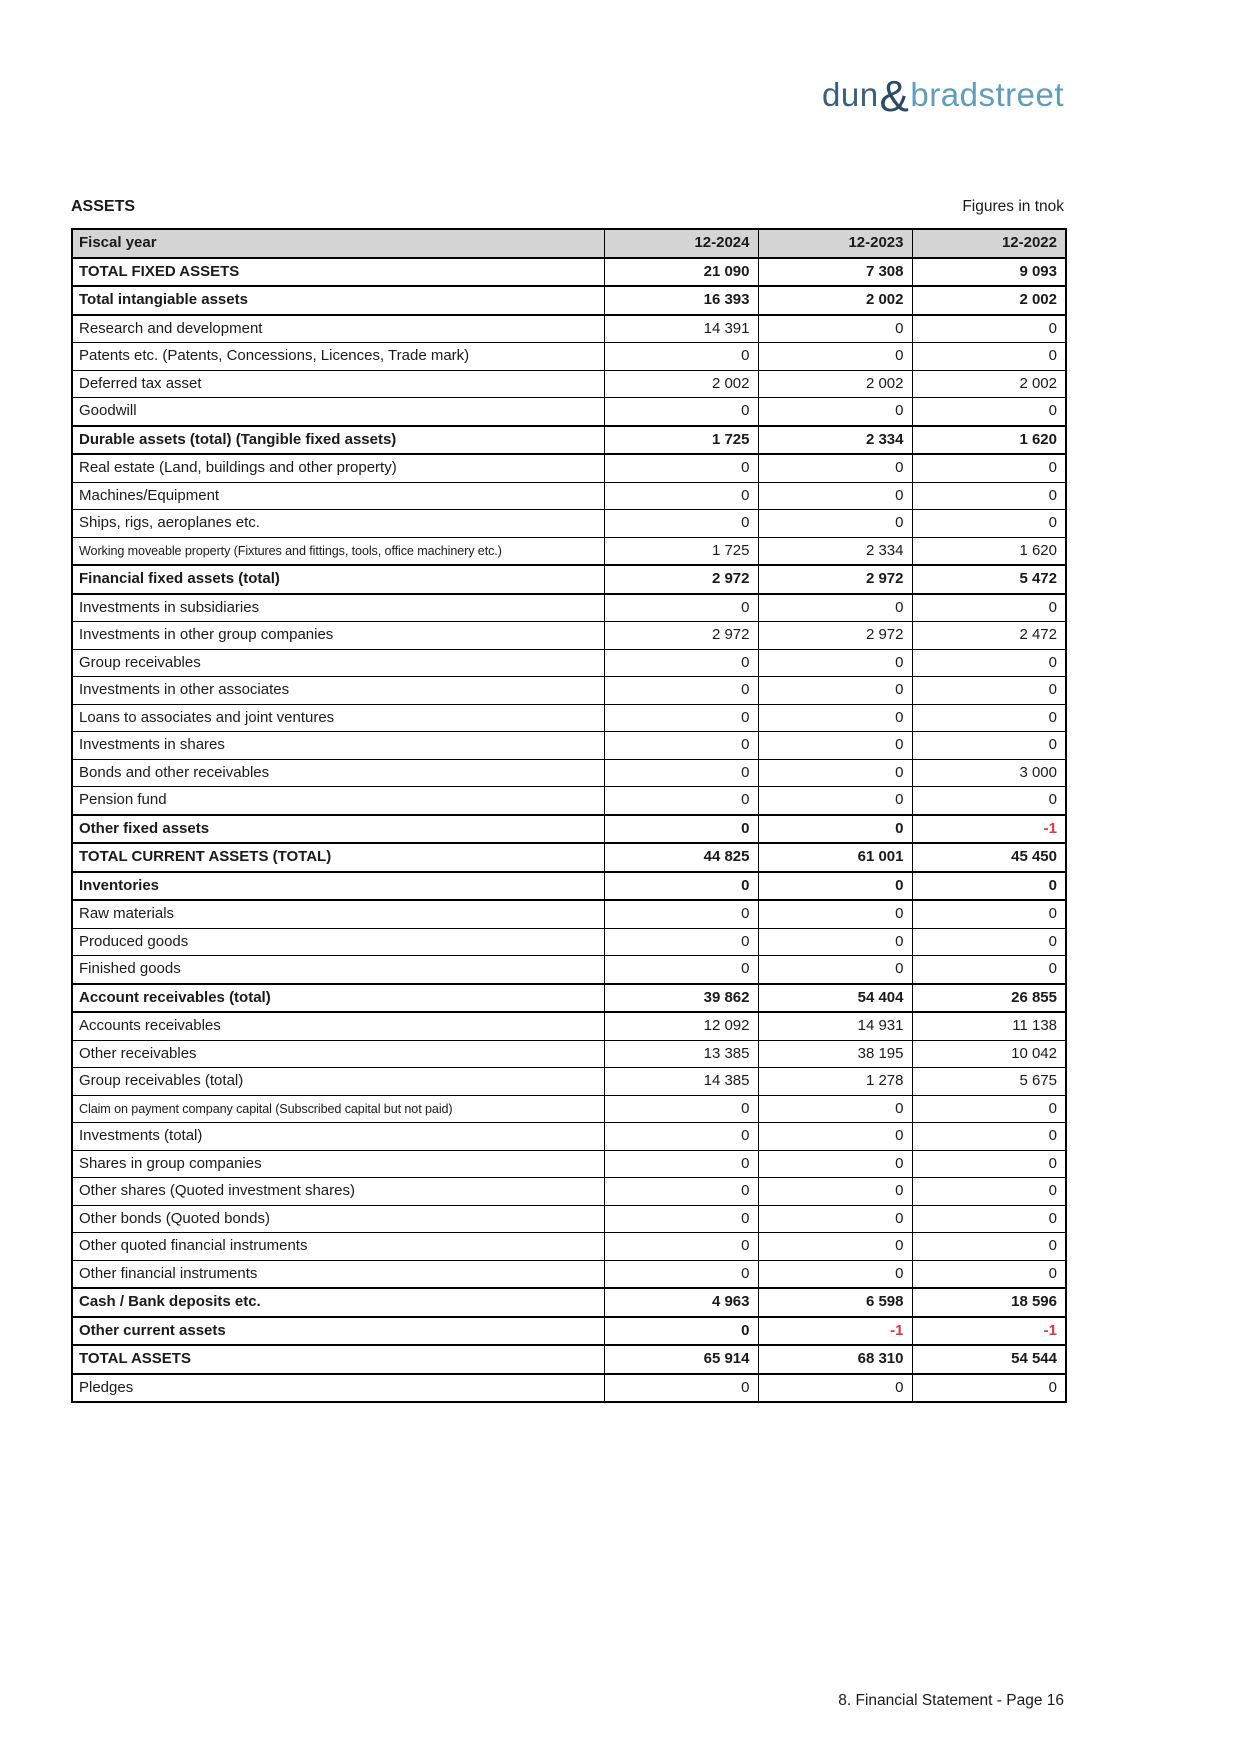  What do you see at coordinates (338, 607) in the screenshot?
I see `row-label: Investments in subsidiaries` at bounding box center [338, 607].